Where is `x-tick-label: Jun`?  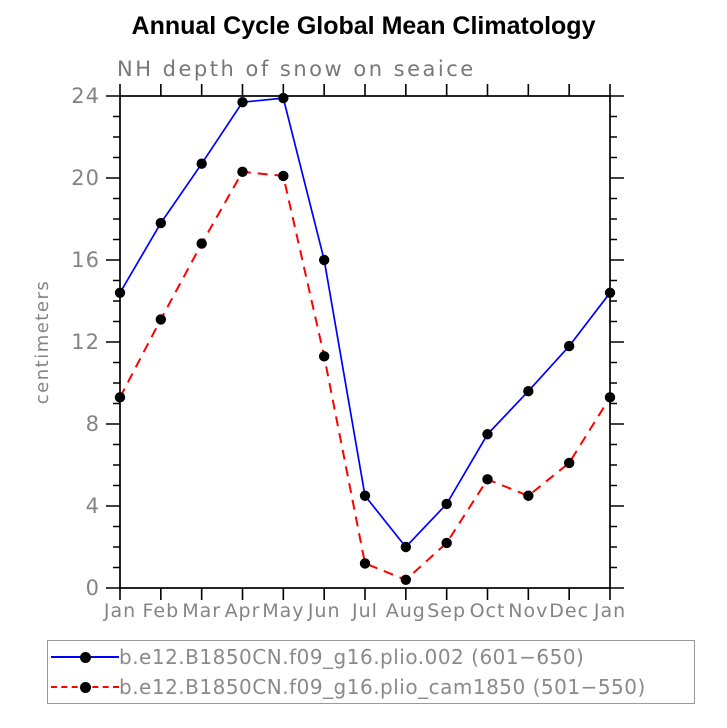
x-tick-label: Jun is located at coordinates (324, 611).